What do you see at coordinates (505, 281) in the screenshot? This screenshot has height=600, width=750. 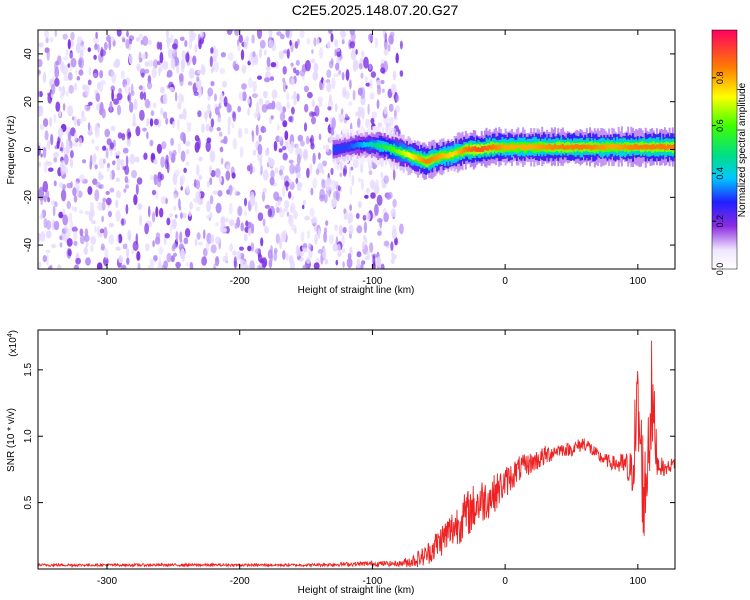 I see `x-tick-label: 0` at bounding box center [505, 281].